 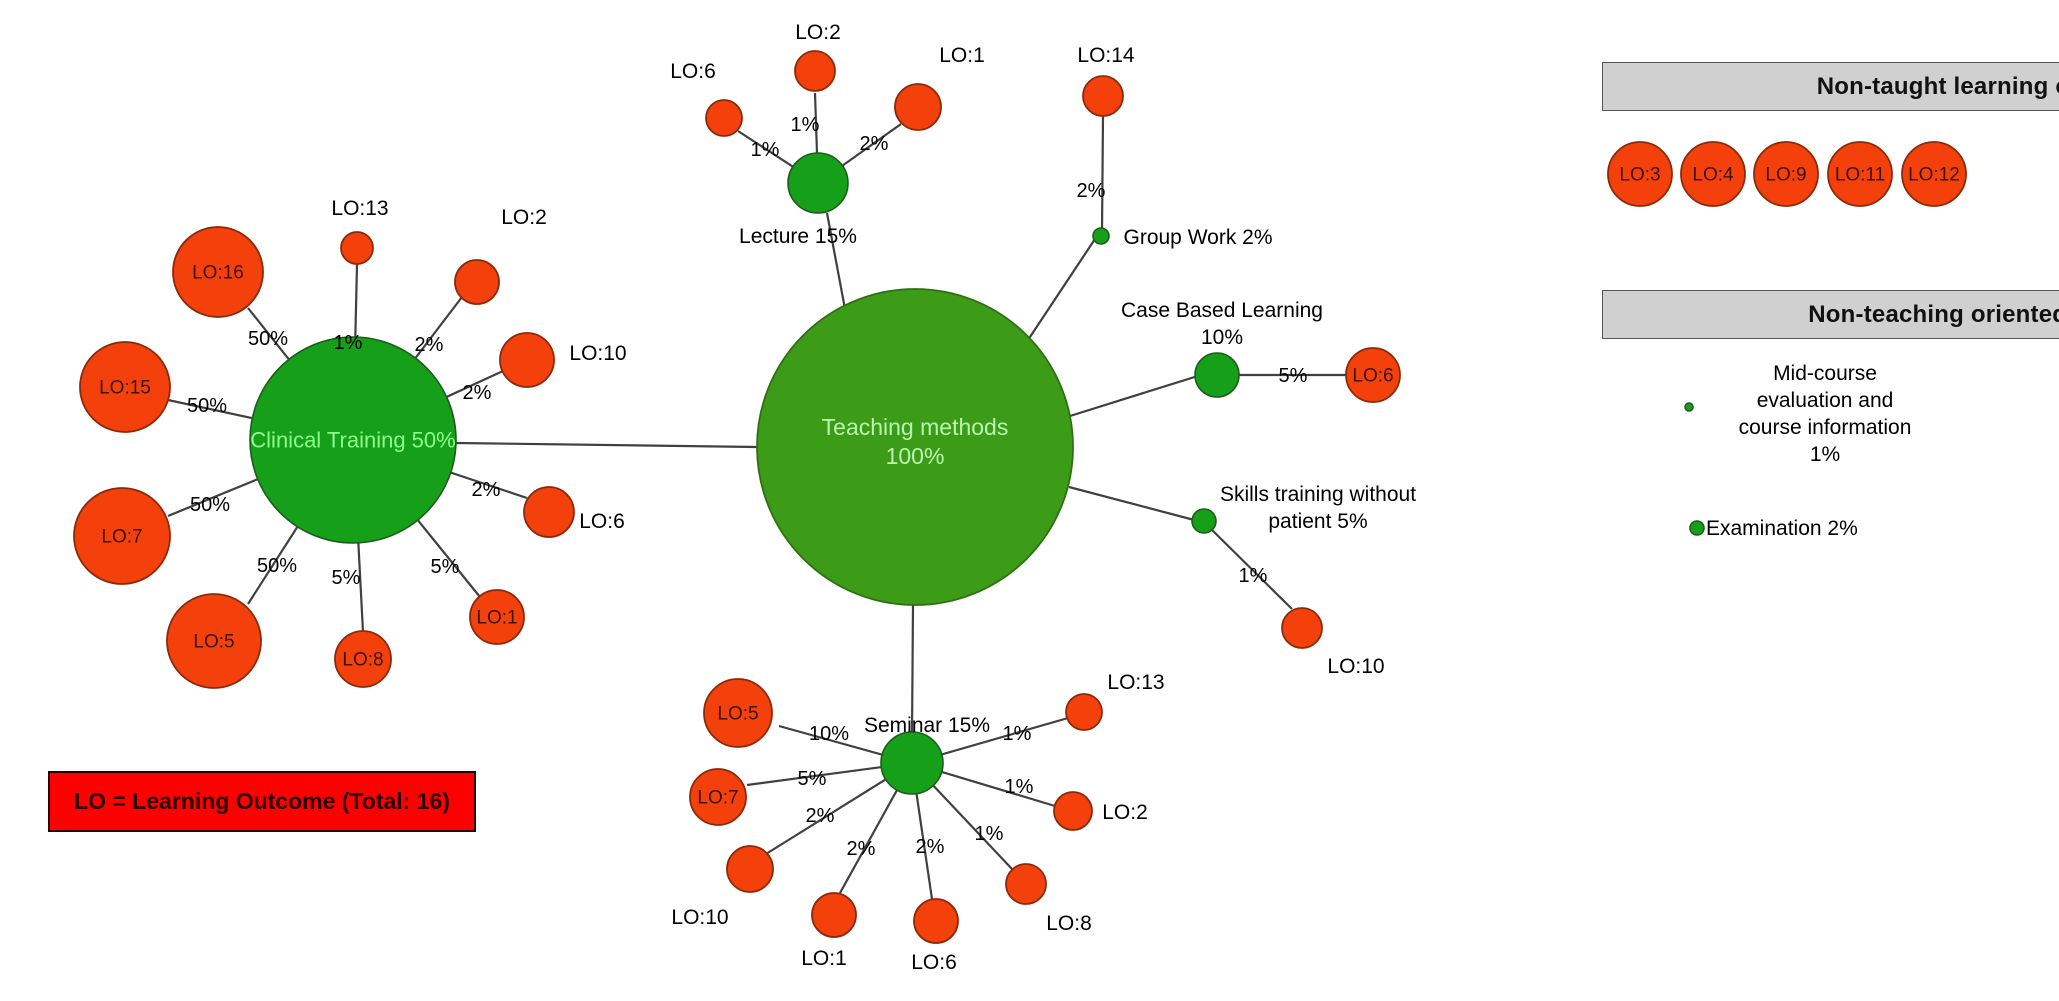 I want to click on lo-label: LO:9, so click(x=1785, y=175).